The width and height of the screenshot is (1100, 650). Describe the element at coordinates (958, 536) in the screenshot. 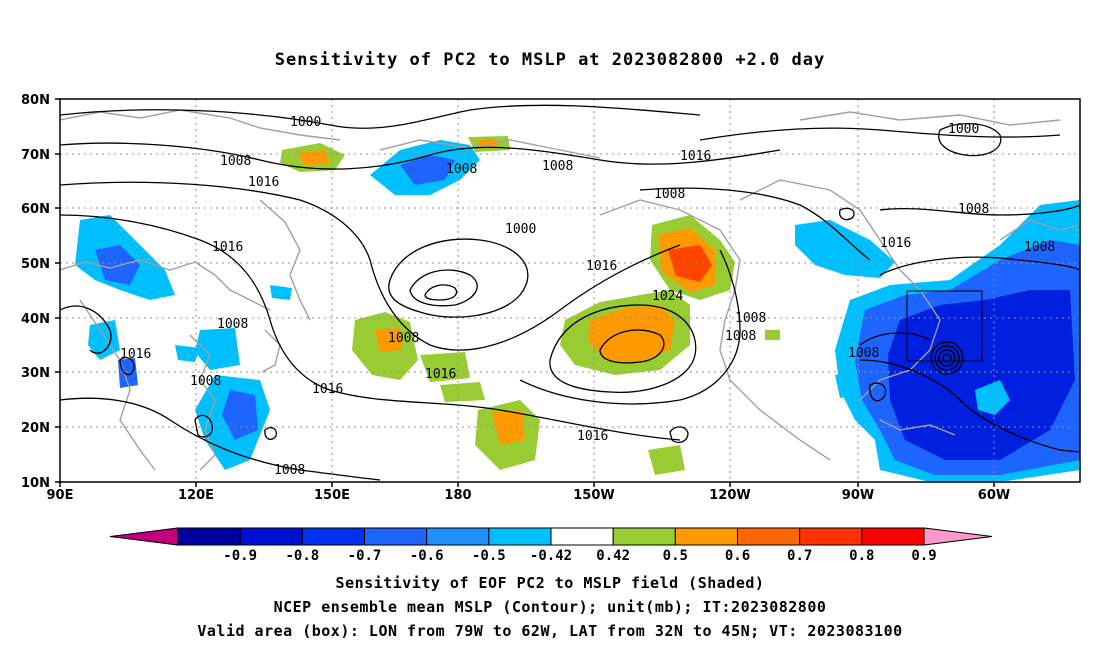

I see `colorbar-right-arrow` at that location.